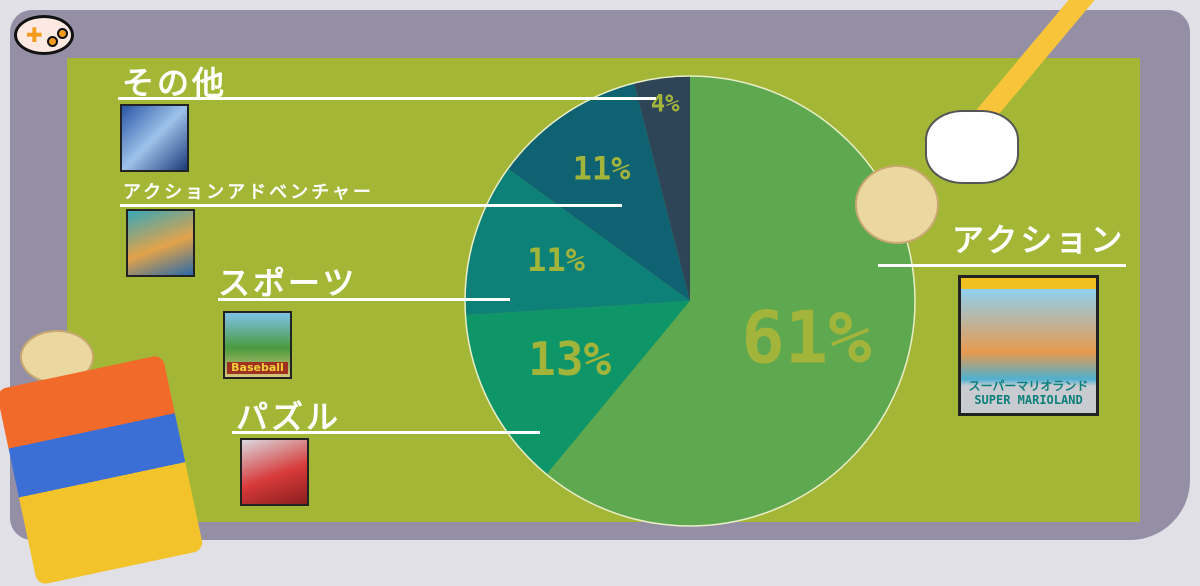 The image size is (1200, 586). Describe the element at coordinates (257, 345) in the screenshot. I see `cover-image-sports: Baseball` at that location.